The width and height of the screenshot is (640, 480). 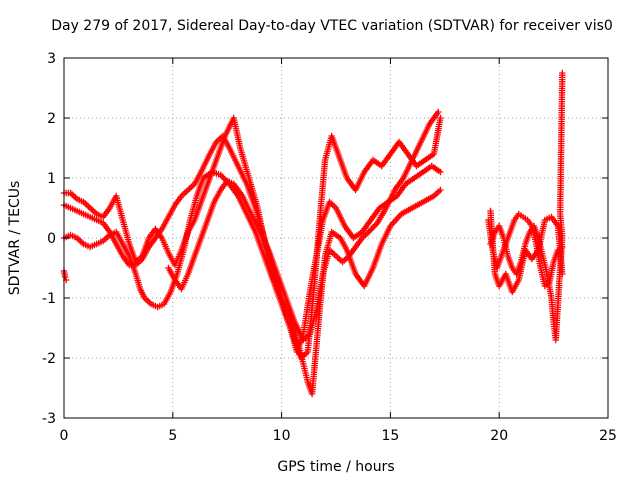 What do you see at coordinates (172, 436) in the screenshot?
I see `x-tick-label: 5` at bounding box center [172, 436].